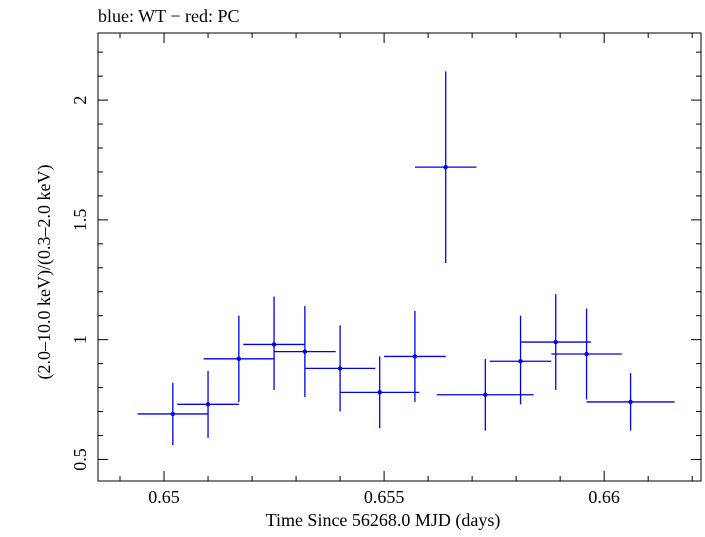 The height and width of the screenshot is (537, 705). I want to click on x-tick-label: 0.66, so click(604, 497).